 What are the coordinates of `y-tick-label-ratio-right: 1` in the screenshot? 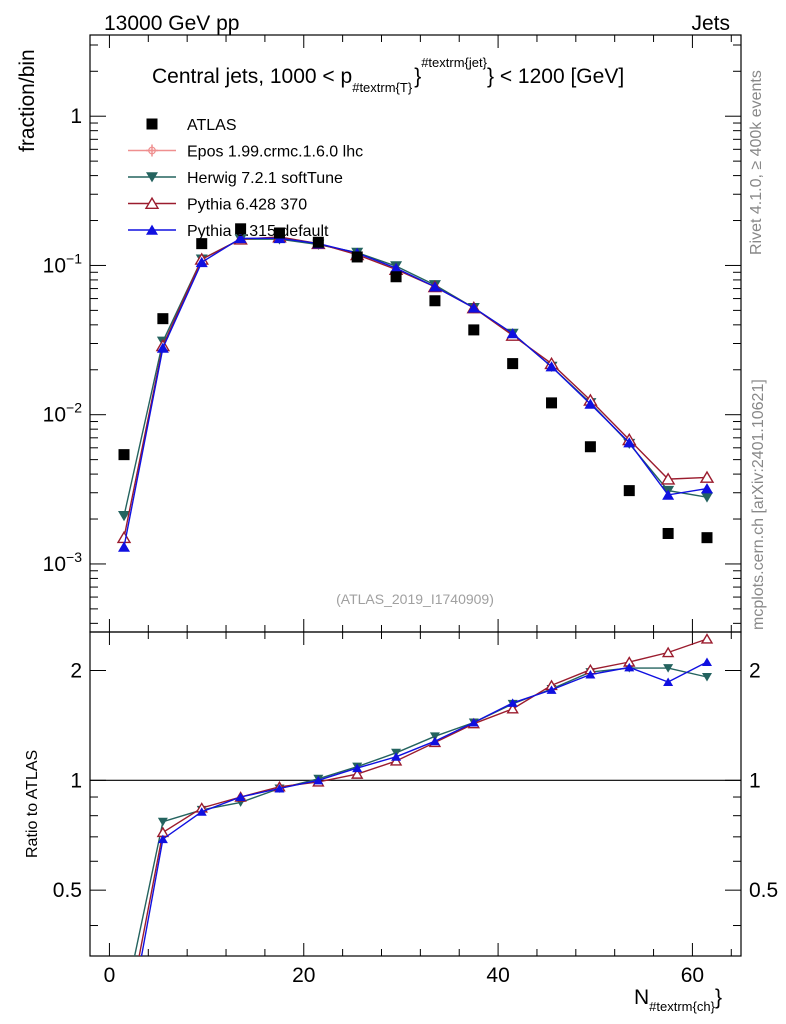 It's located at (755, 780).